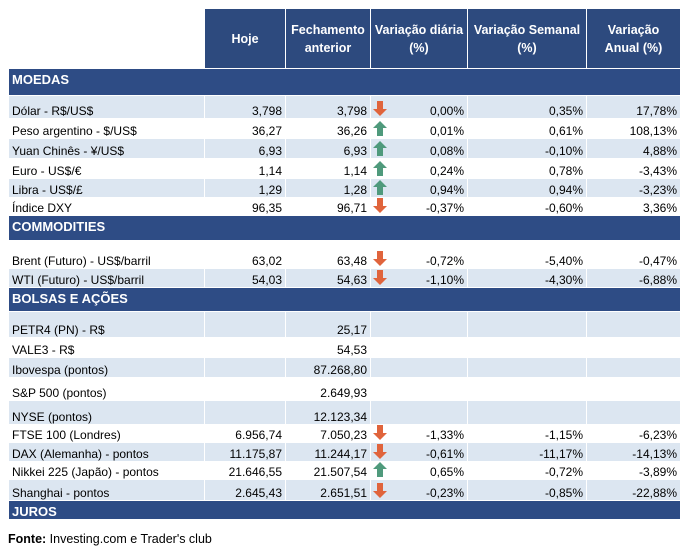 The width and height of the screenshot is (688, 555). Describe the element at coordinates (419, 452) in the screenshot. I see `cell-value: -0,61%` at that location.